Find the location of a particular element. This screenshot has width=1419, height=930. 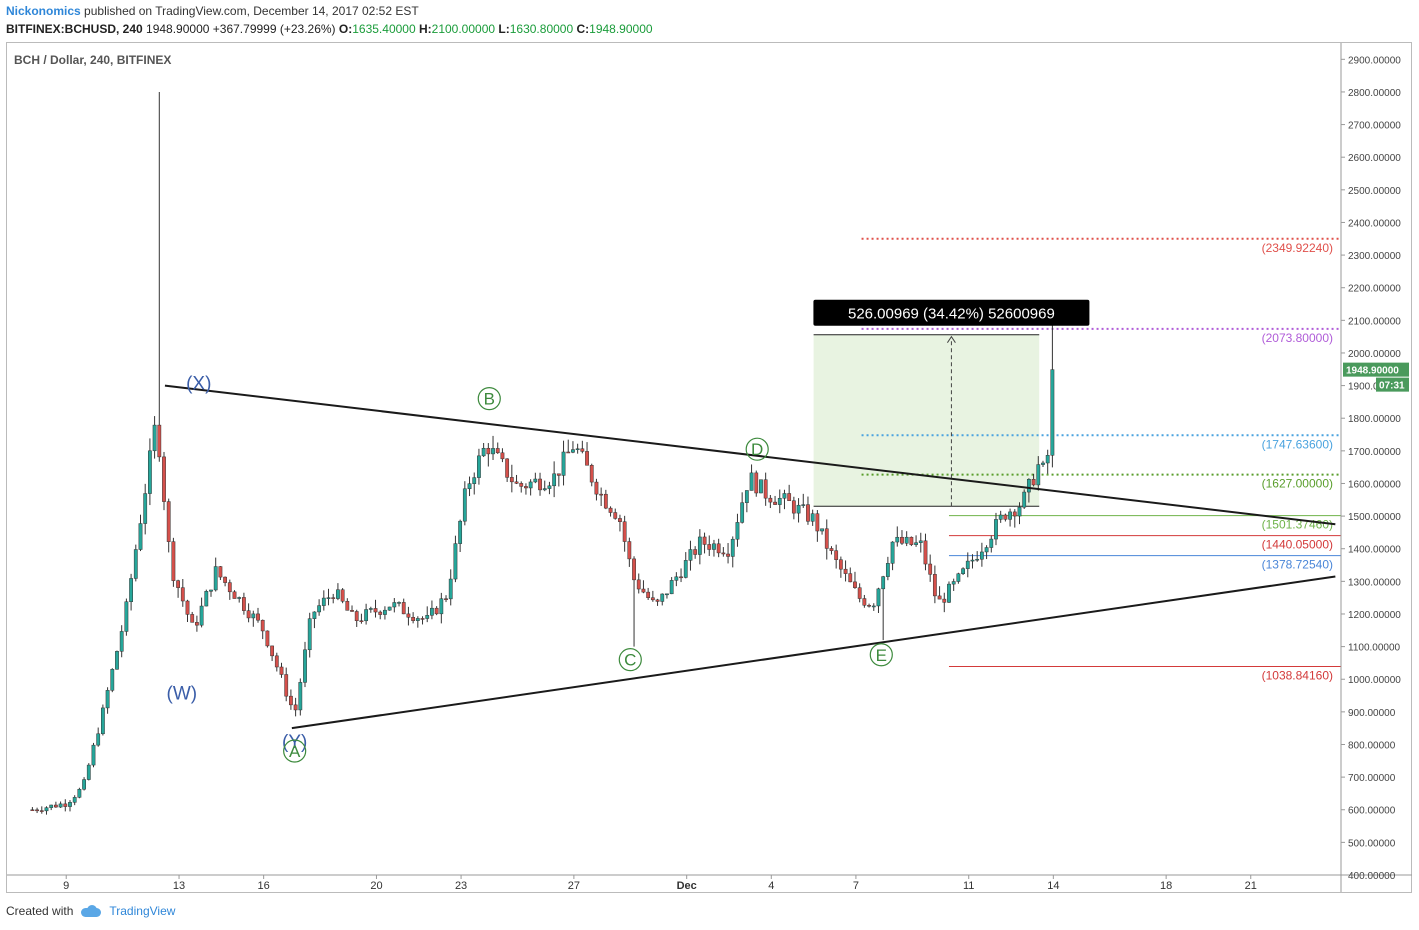

last-value: 1948.90000 is located at coordinates (178, 29).